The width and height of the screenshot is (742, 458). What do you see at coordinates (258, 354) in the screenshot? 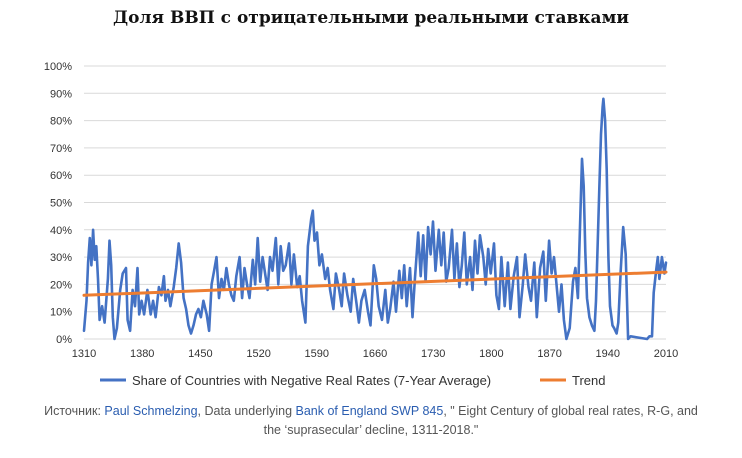
I see `x-tick-label: 1520` at bounding box center [258, 354].